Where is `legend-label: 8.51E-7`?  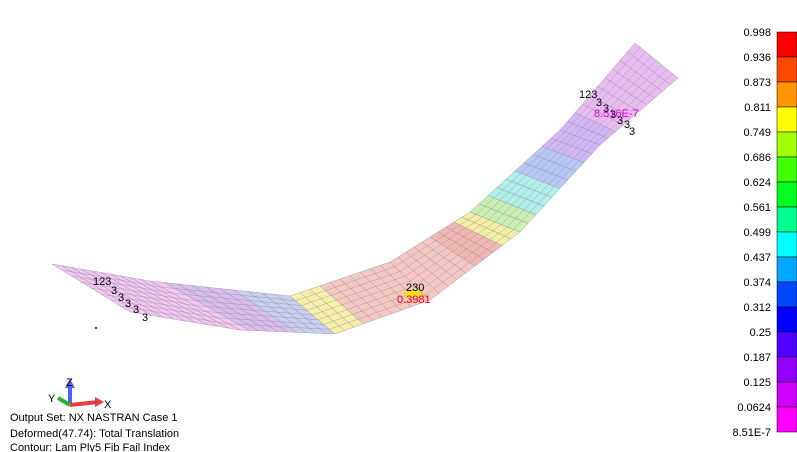 legend-label: 8.51E-7 is located at coordinates (751, 433).